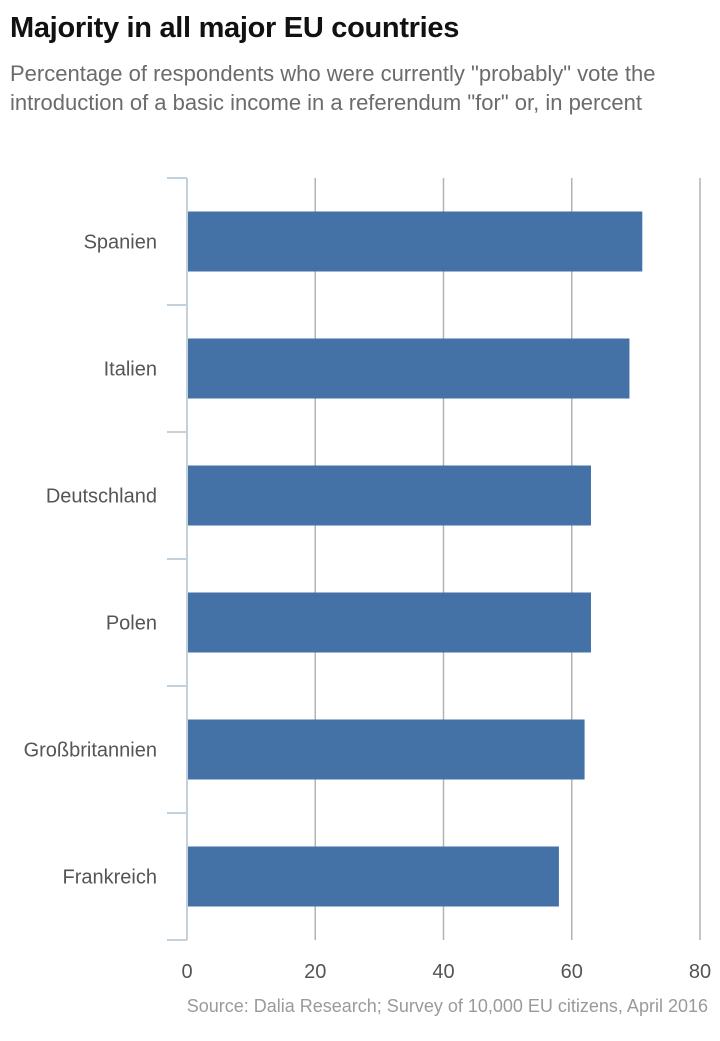 Image resolution: width=720 pixels, height=1041 pixels. Describe the element at coordinates (131, 624) in the screenshot. I see `category-label-polen: Polen` at that location.